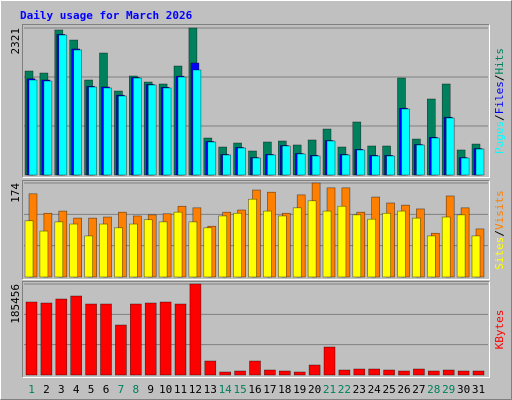  I want to click on x-tick-label: 28, so click(433, 389).